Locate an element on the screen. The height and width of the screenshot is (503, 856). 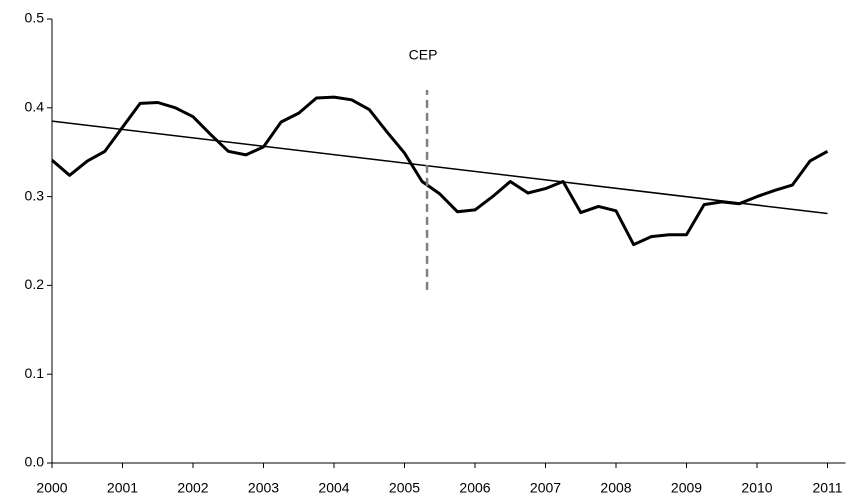
y-tick-label: 0.3 is located at coordinates (35, 195).